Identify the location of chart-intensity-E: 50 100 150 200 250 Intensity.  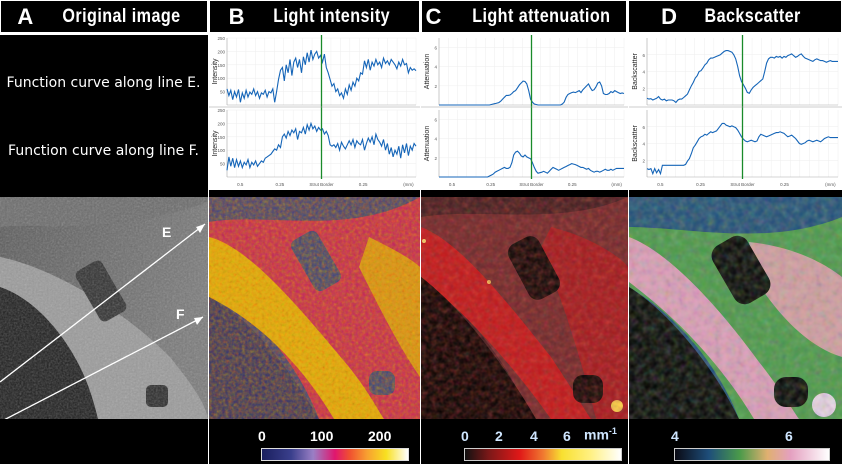
(314, 71).